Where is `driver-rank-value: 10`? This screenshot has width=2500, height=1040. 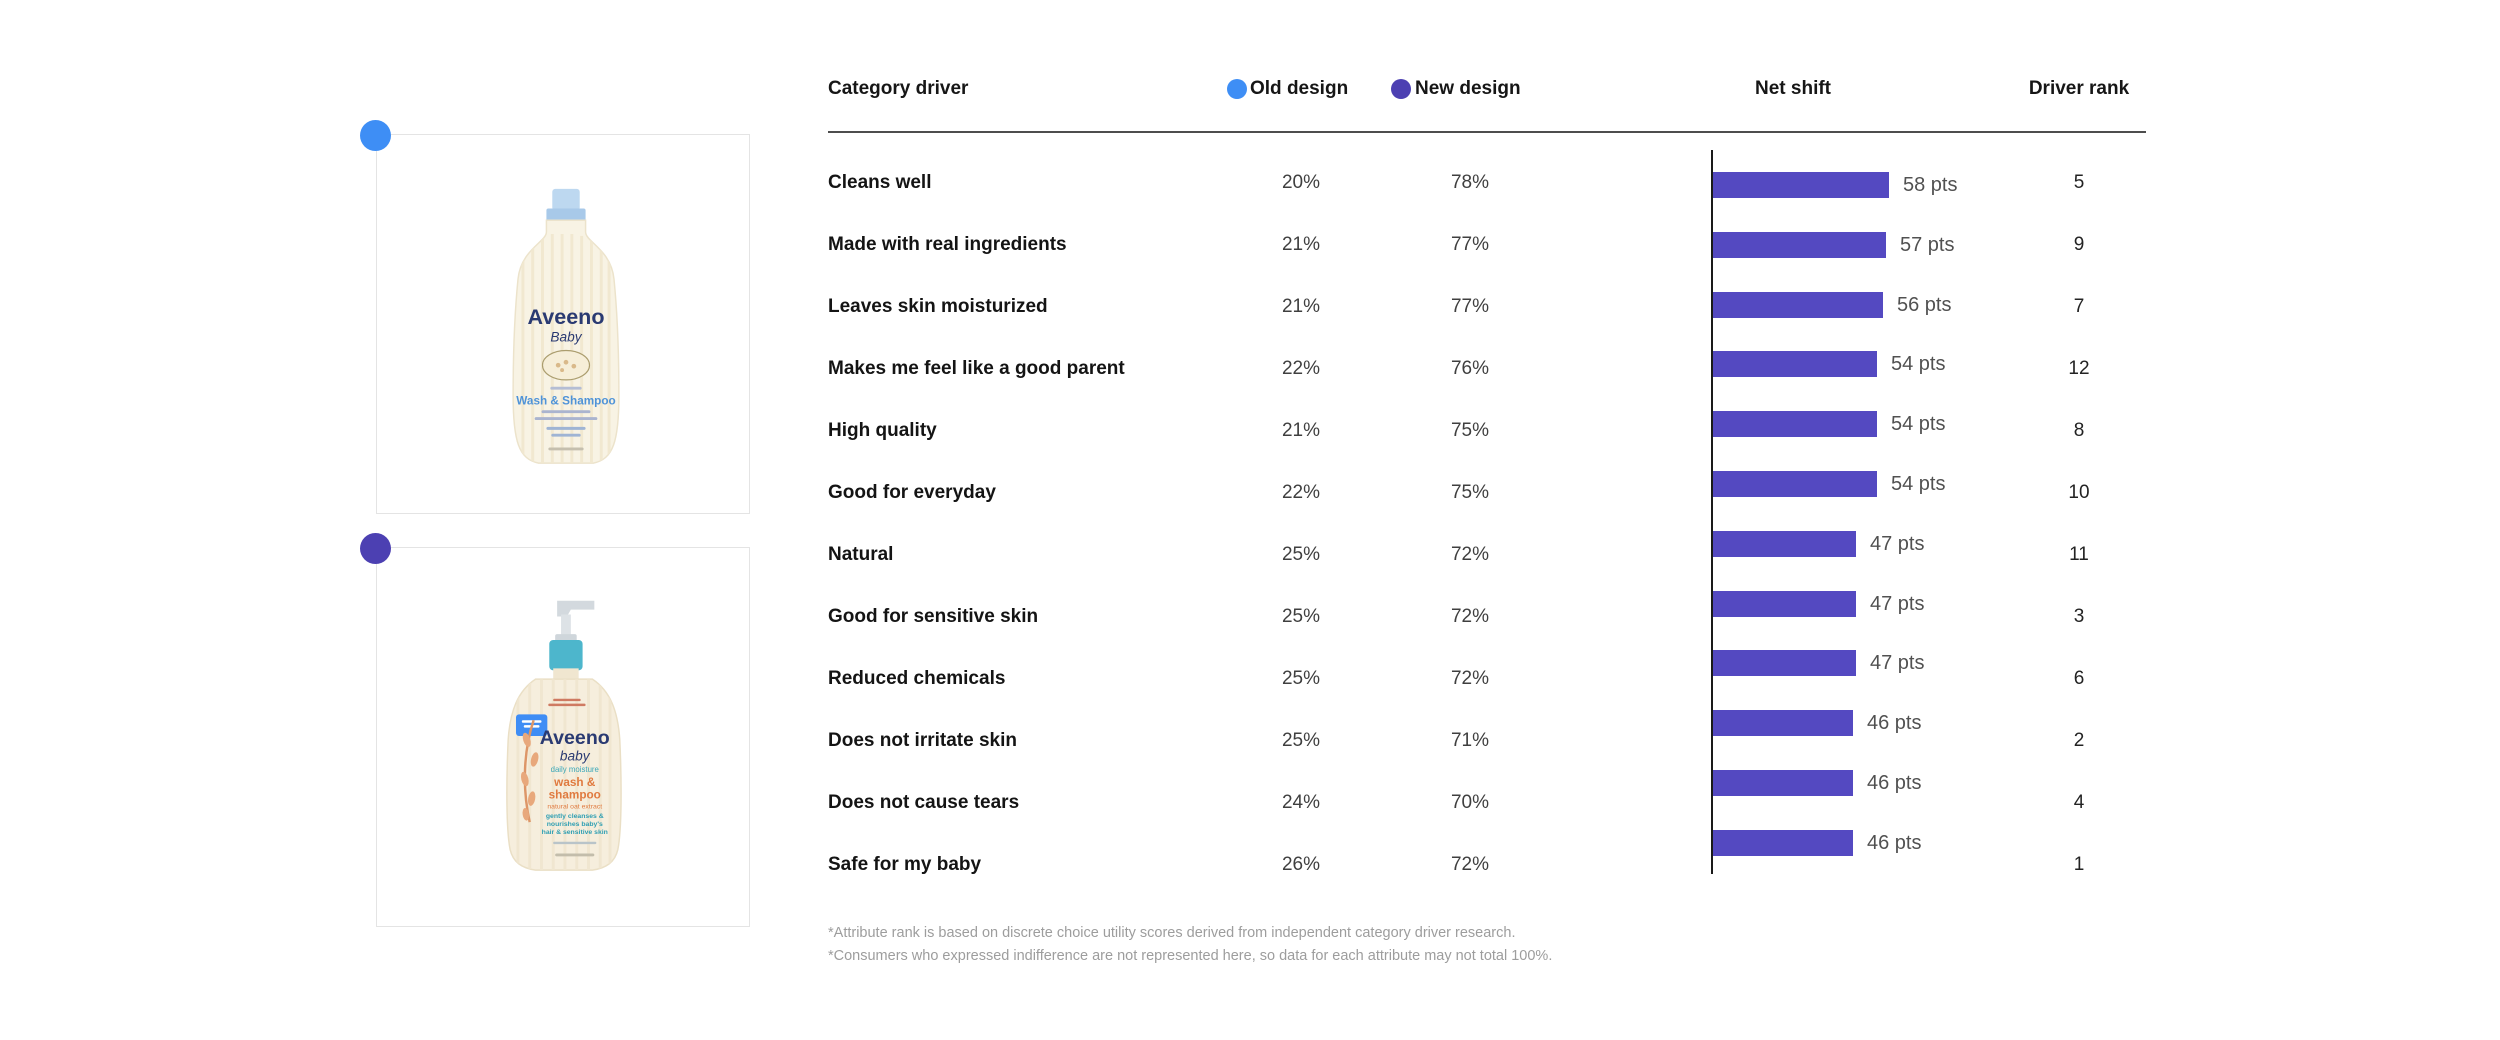
driver-rank-value: 10 is located at coordinates (2079, 492).